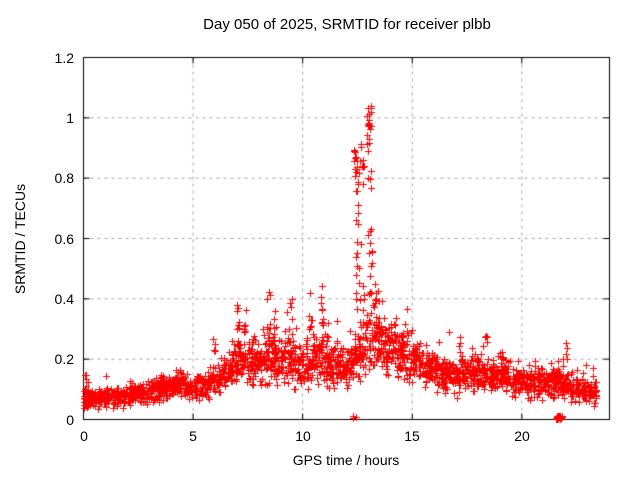 The height and width of the screenshot is (480, 640). What do you see at coordinates (193, 436) in the screenshot?
I see `x-tick-label: 5` at bounding box center [193, 436].